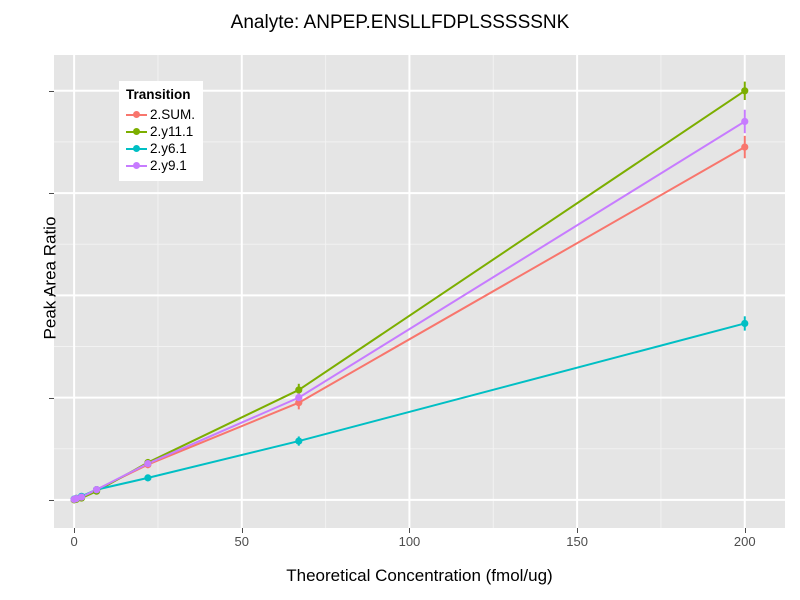 The height and width of the screenshot is (600, 800). What do you see at coordinates (158, 94) in the screenshot?
I see `legend-title: Transition` at bounding box center [158, 94].